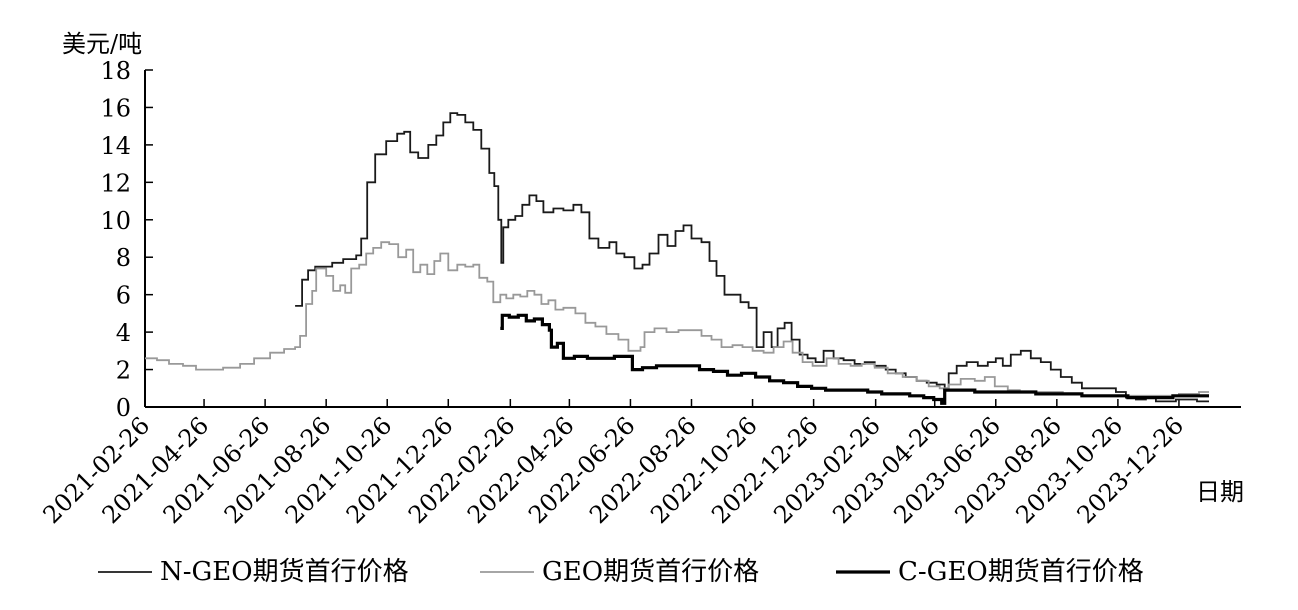 The image size is (1298, 610). I want to click on y-tick-label: 6, so click(123, 296).